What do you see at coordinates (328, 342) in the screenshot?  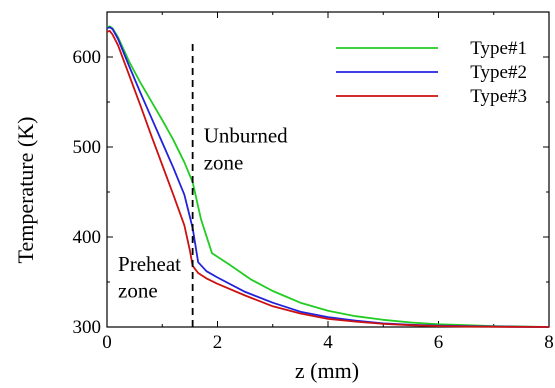 I see `x-tick-label: 4` at bounding box center [328, 342].